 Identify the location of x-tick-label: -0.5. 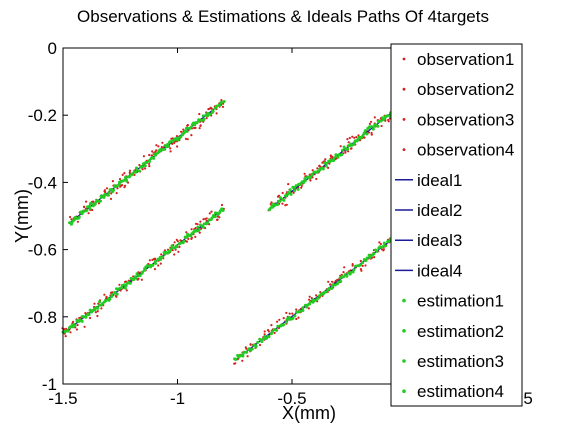
(291, 398).